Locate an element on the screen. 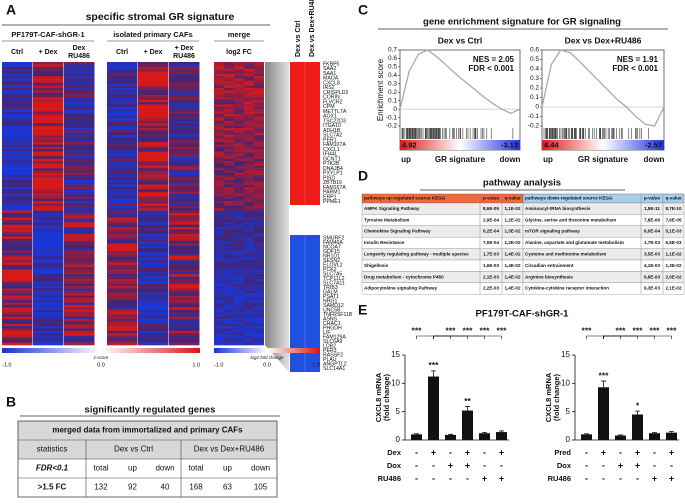  gene-name: CXCL1 is located at coordinates (331, 150).